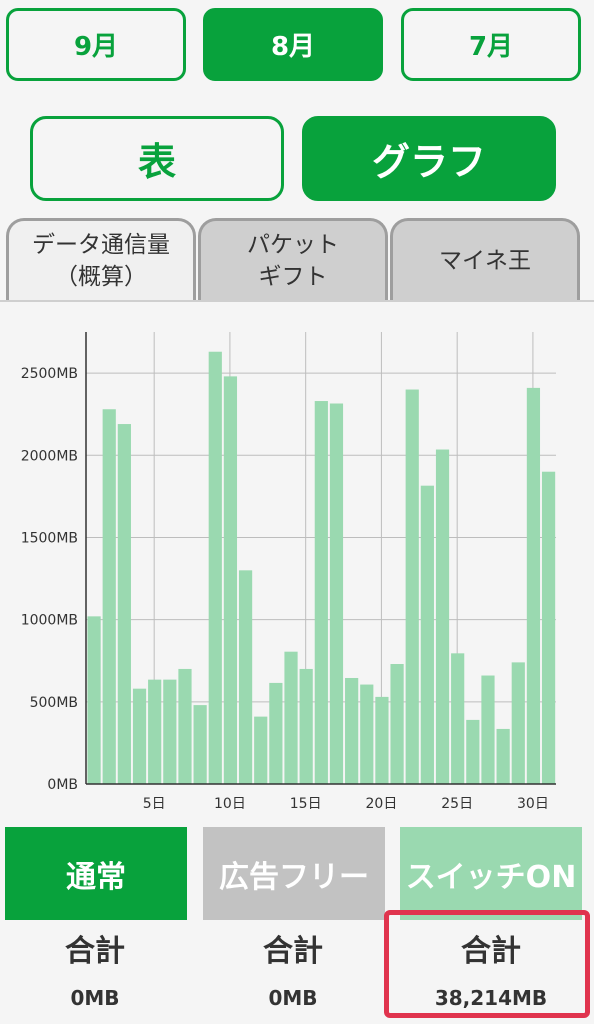 The width and height of the screenshot is (594, 1024). I want to click on y-tick-label: 2000MB, so click(49, 456).